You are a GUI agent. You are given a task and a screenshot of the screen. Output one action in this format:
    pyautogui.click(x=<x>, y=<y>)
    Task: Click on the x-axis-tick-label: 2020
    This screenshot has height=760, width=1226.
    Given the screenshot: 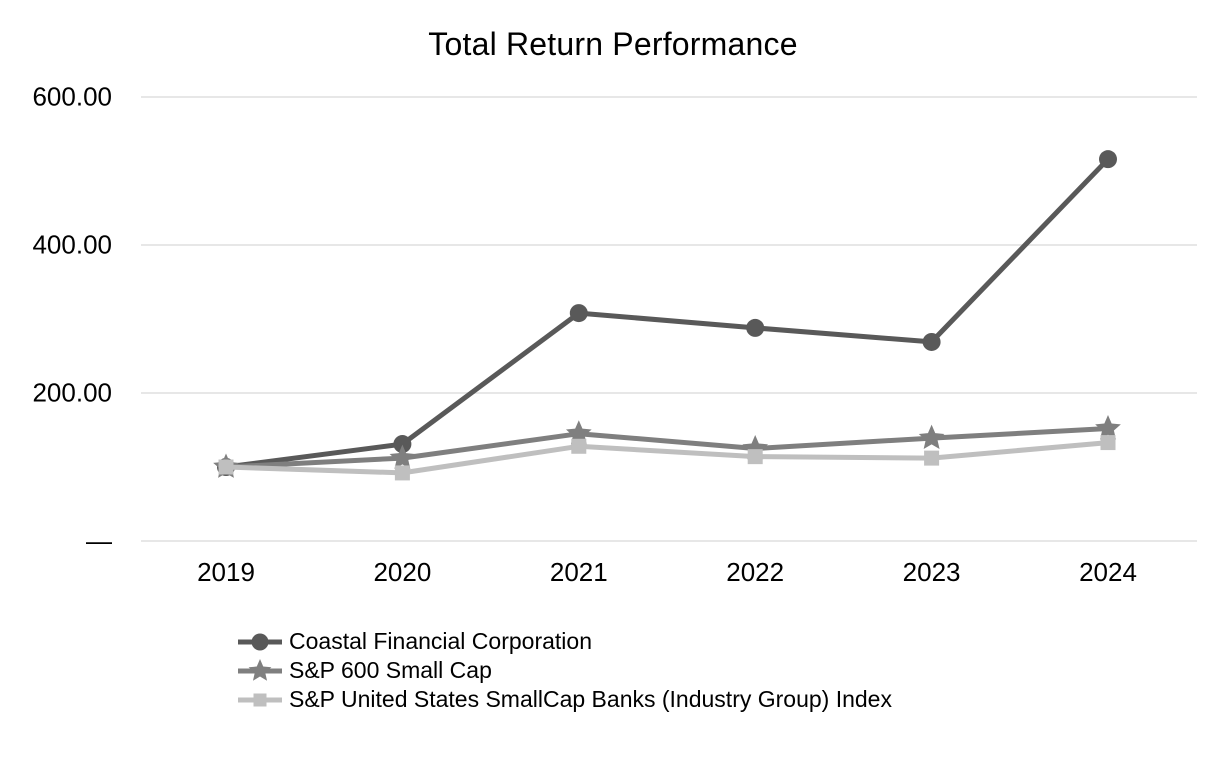 What is the action you would take?
    pyautogui.click(x=402, y=572)
    